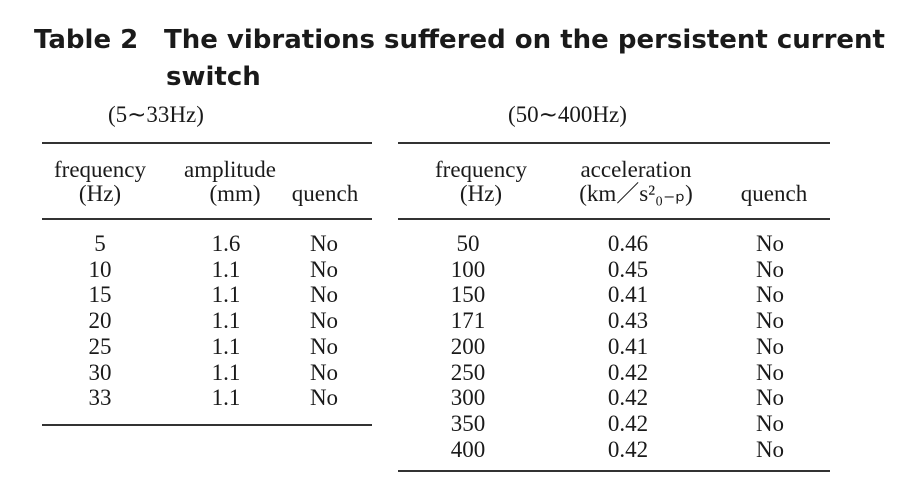  What do you see at coordinates (100, 398) in the screenshot?
I see `table-cell: 33` at bounding box center [100, 398].